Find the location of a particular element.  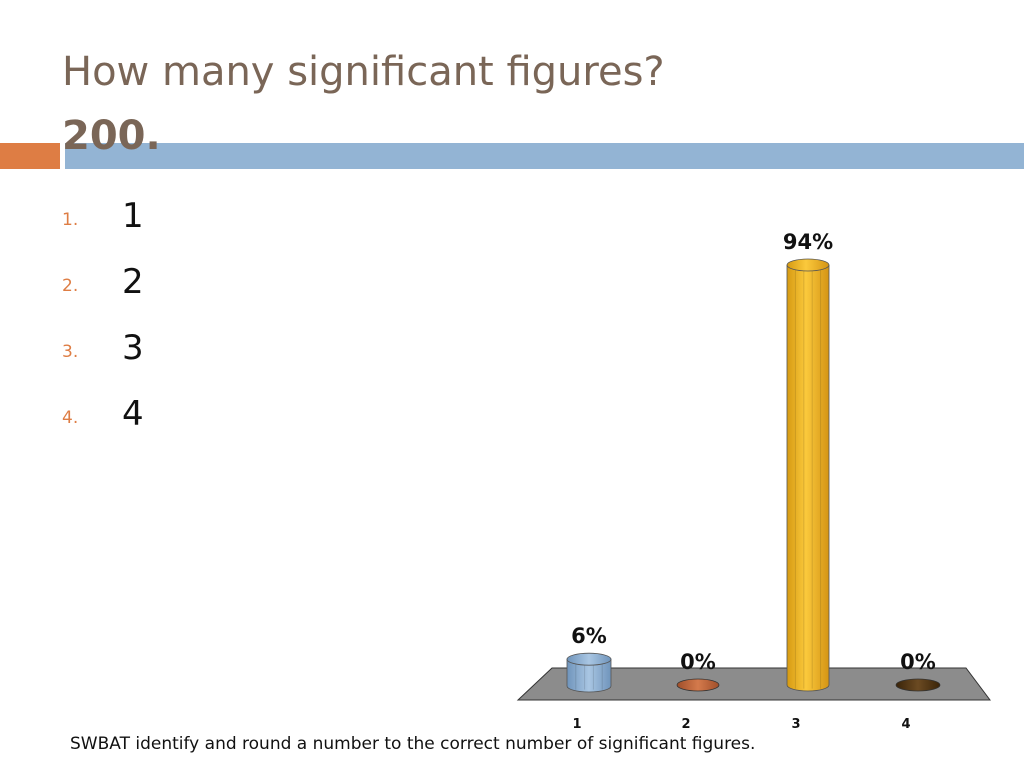

x-tick-label-4: 4 is located at coordinates (905, 724).